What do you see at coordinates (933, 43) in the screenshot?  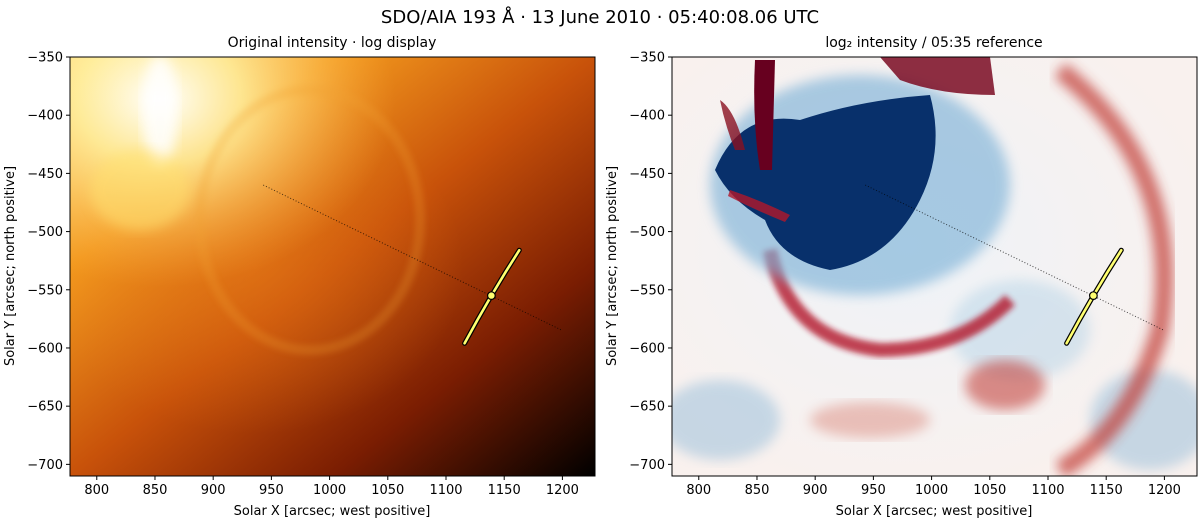 I see `panel-title: log₂ intensity / 05:35 reference` at bounding box center [933, 43].